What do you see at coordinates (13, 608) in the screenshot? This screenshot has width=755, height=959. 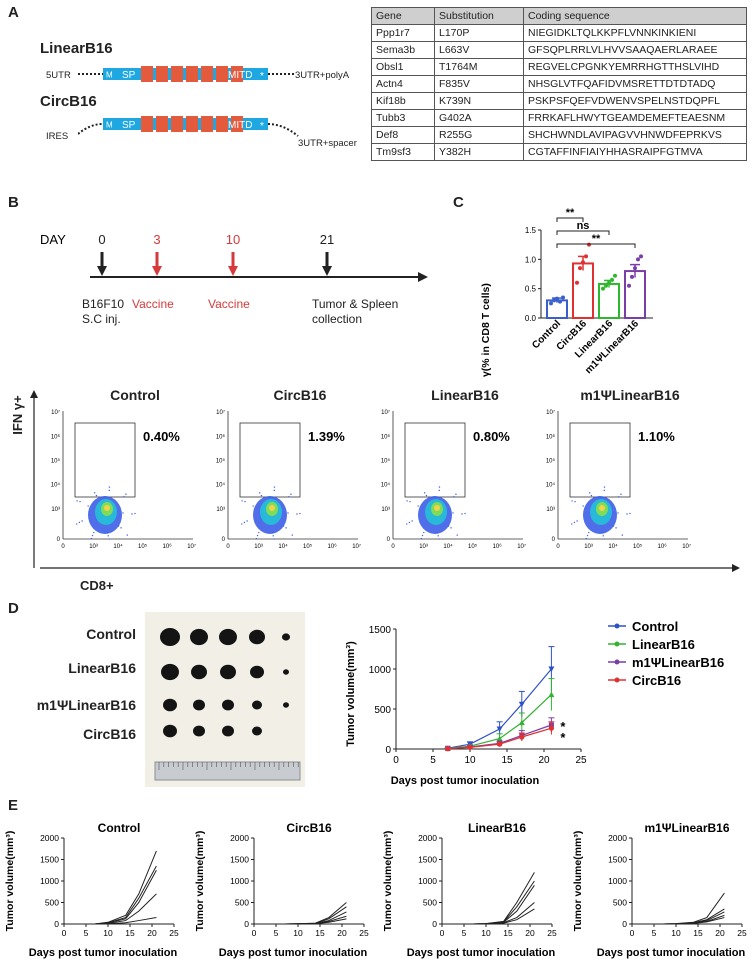 I see `panel-letter-d: D` at bounding box center [13, 608].